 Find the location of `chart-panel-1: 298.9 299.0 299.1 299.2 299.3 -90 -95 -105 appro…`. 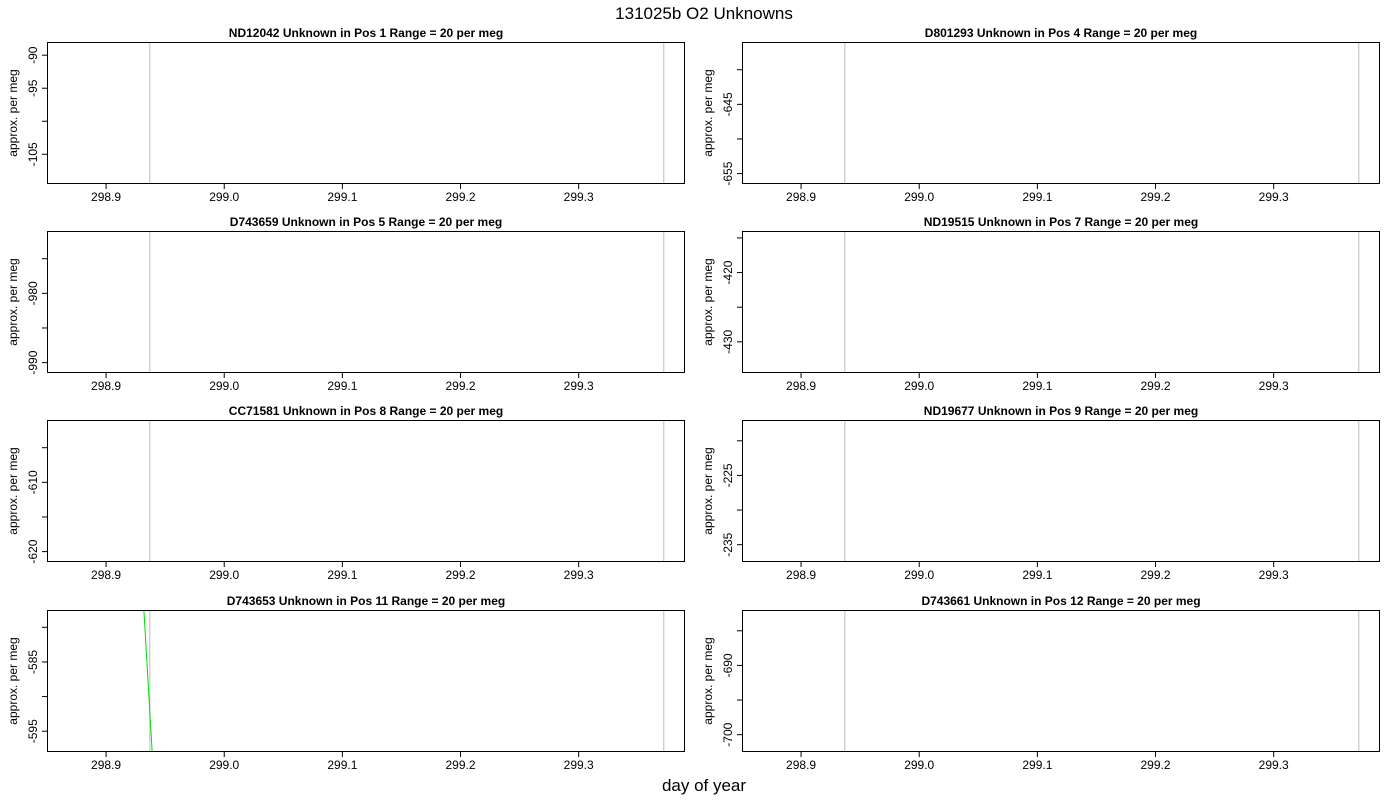

chart-panel-1: 298.9 299.0 299.1 299.2 299.3 -90 -95 -105 appro… is located at coordinates (345, 115).